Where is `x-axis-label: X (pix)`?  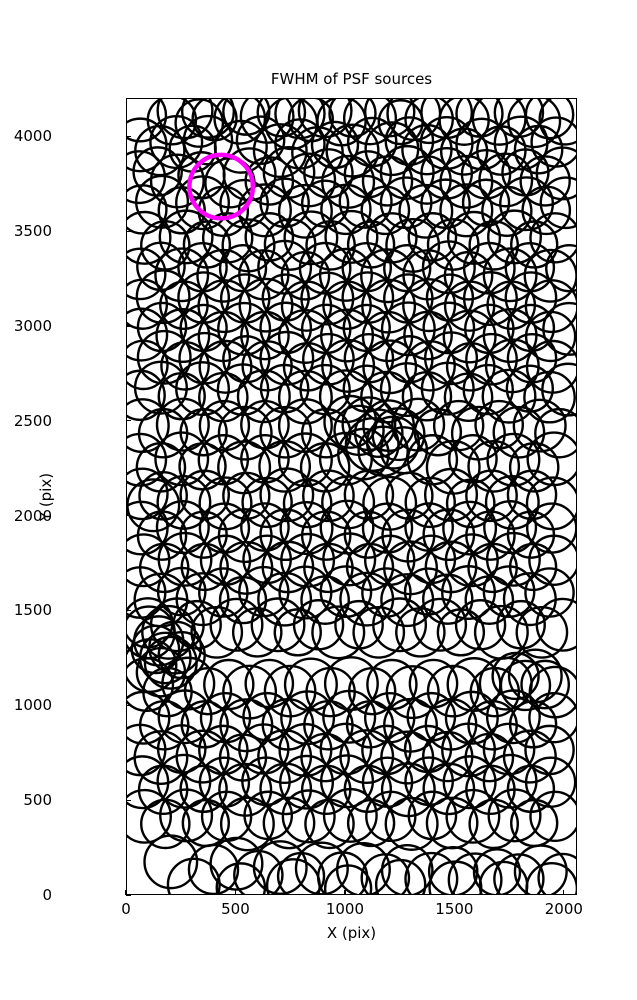
x-axis-label: X (pix) is located at coordinates (351, 933).